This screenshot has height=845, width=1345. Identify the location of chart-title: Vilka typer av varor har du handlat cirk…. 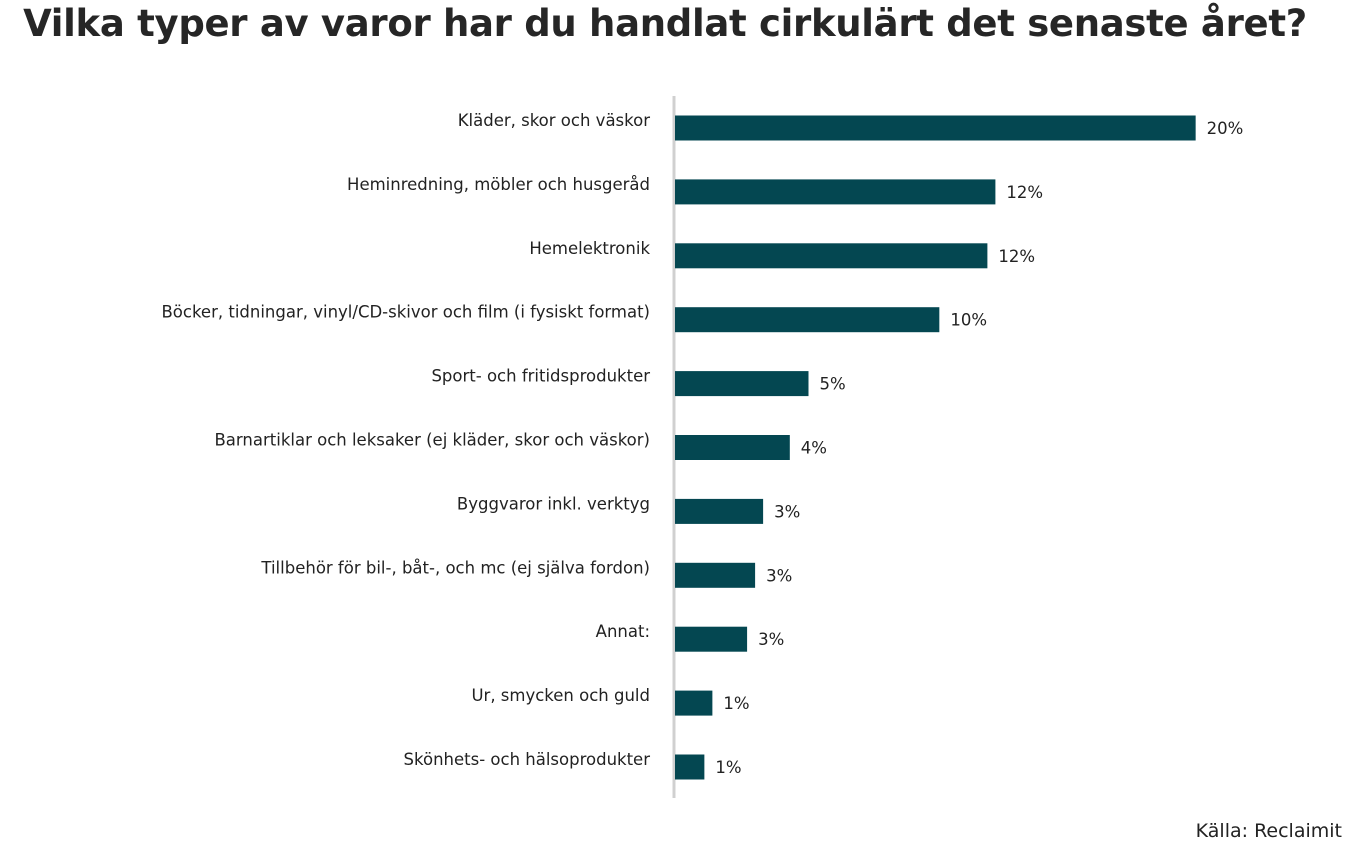
(665, 23).